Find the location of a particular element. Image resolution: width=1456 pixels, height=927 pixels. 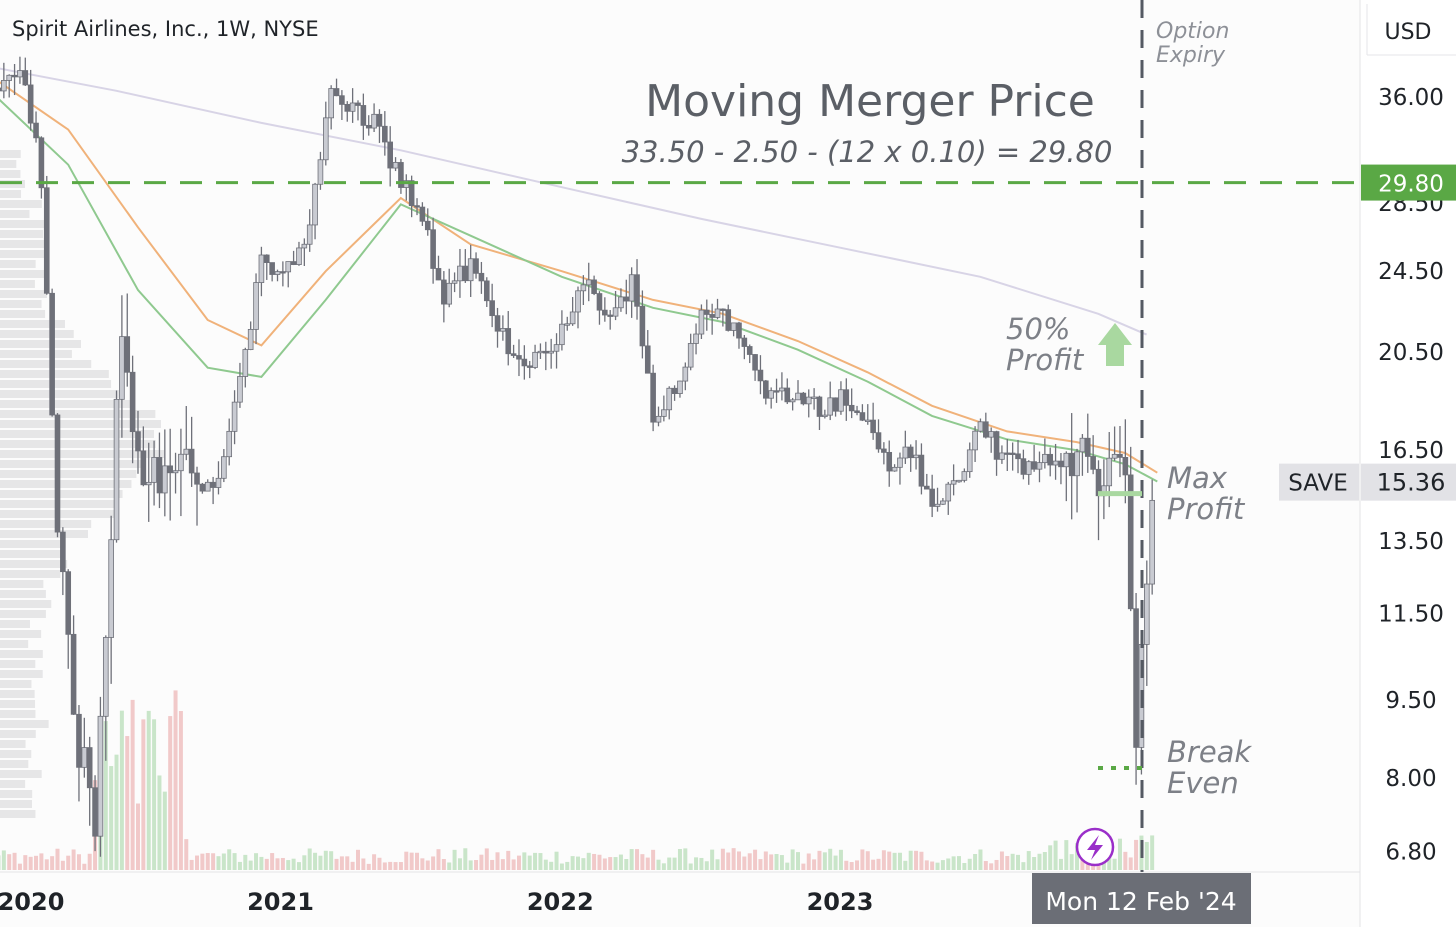

currency-label: USD is located at coordinates (1407, 32).